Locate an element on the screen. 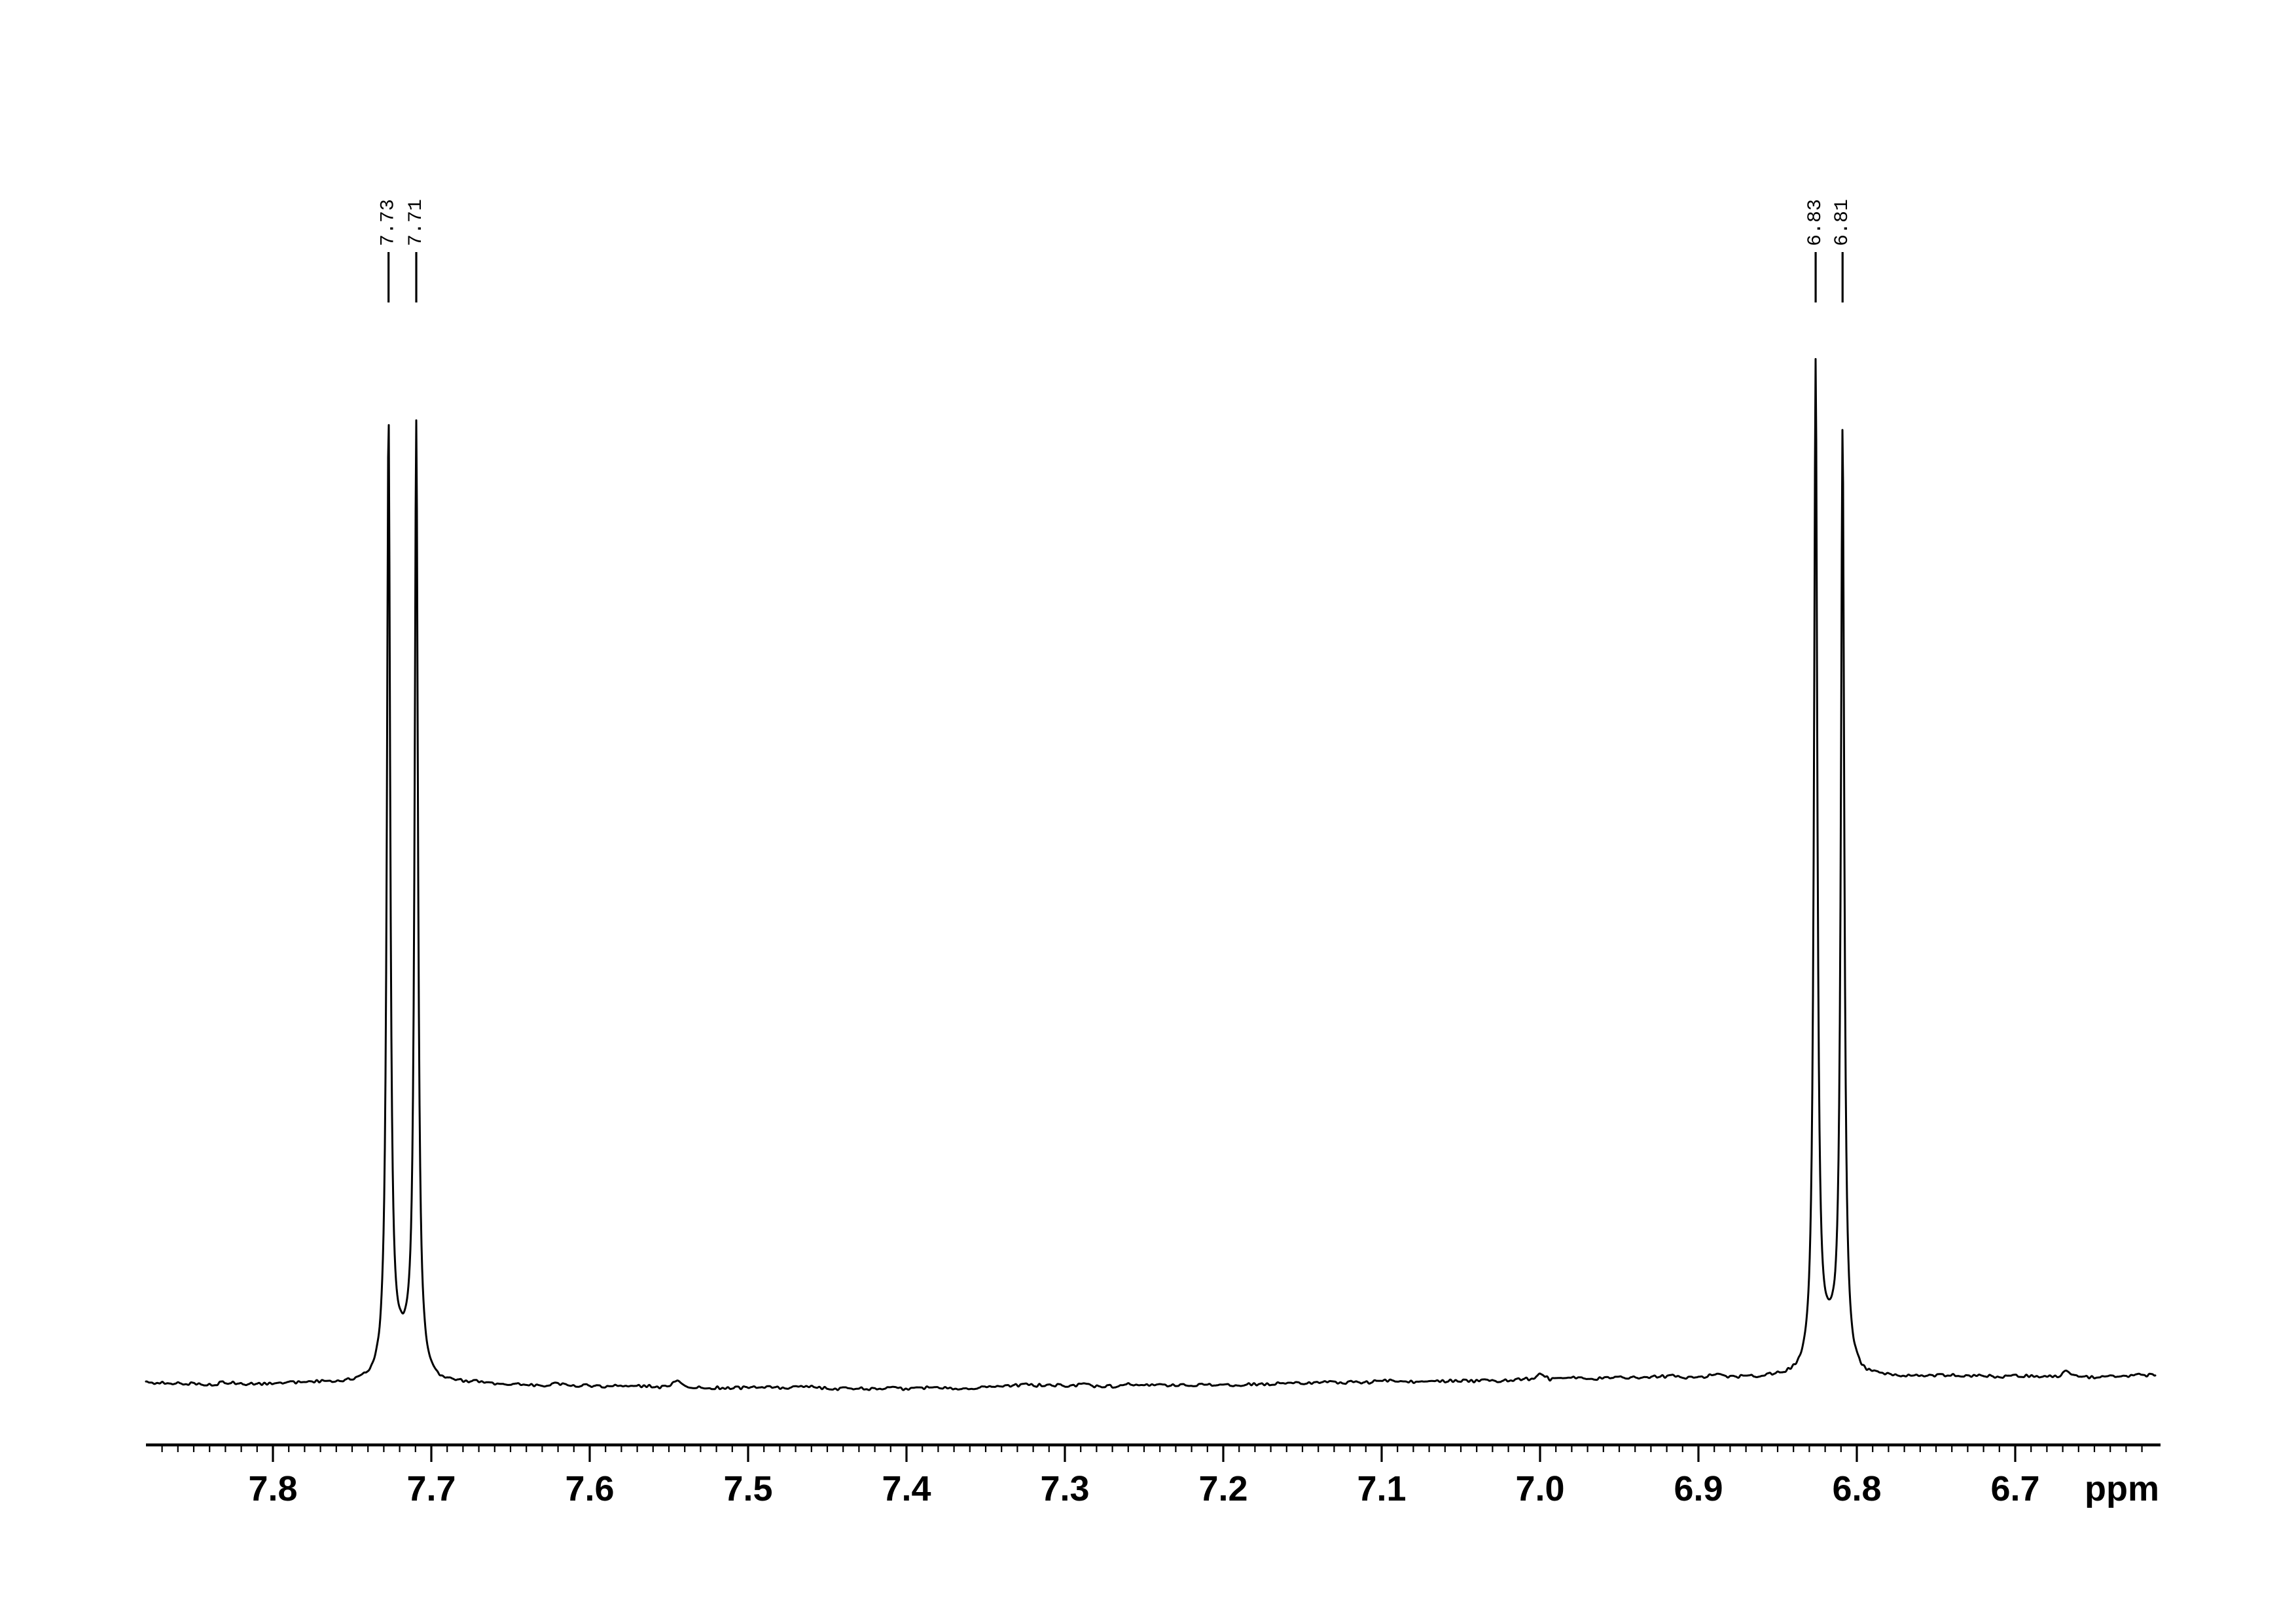  x-axis-tick-label: 7.2 is located at coordinates (1222, 1488).